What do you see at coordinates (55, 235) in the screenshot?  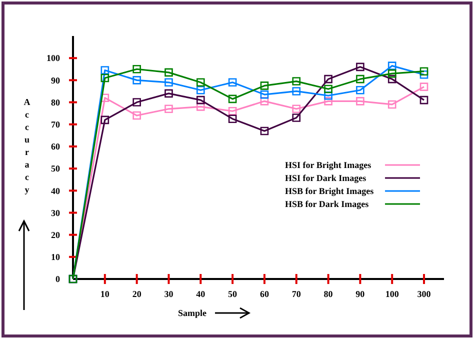 I see `y-tick-label: 20` at bounding box center [55, 235].